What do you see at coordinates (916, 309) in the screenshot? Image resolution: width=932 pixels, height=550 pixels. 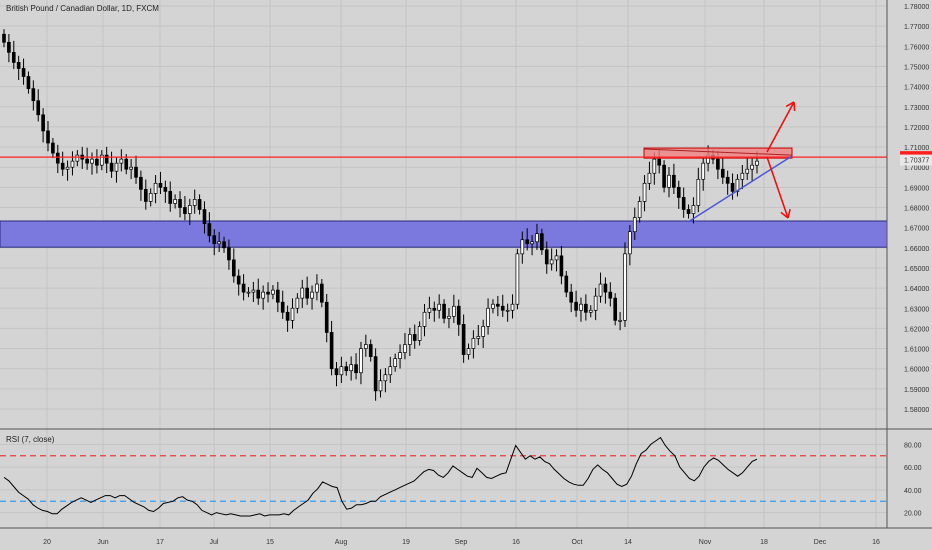 I see `y-tick-label: 1.63000` at bounding box center [916, 309].